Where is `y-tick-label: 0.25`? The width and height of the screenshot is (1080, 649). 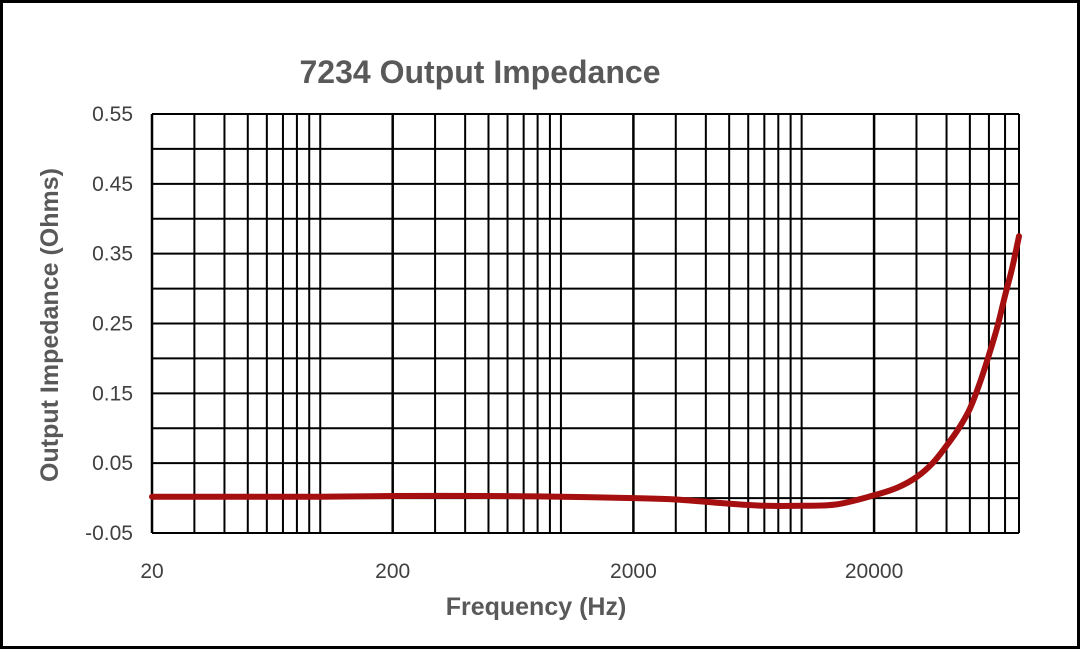
y-tick-label: 0.25 is located at coordinates (112, 324).